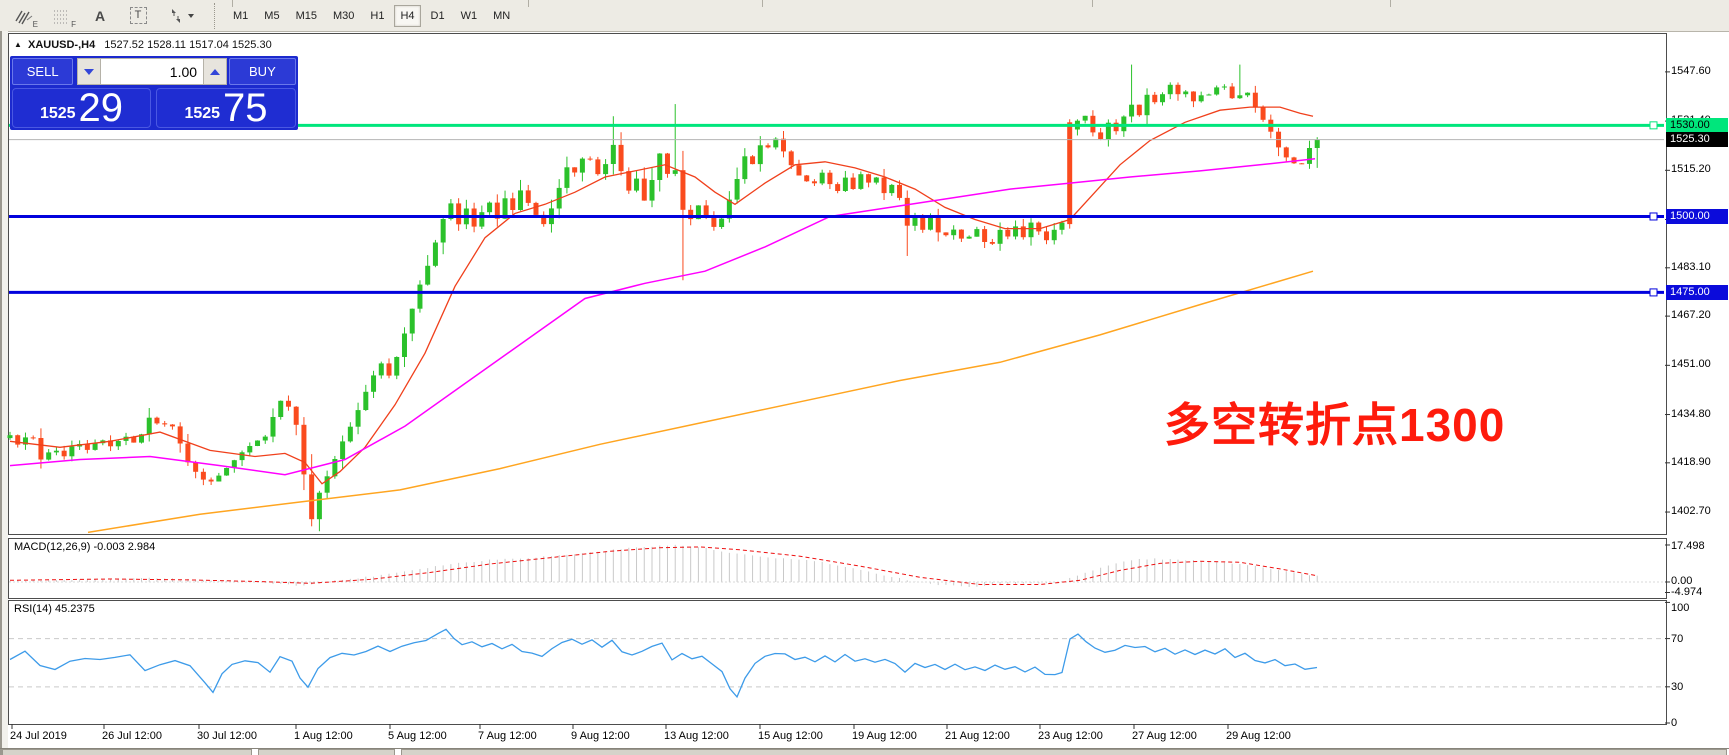 The height and width of the screenshot is (755, 1729). What do you see at coordinates (240, 16) in the screenshot?
I see `timeframe-button-m1: M1` at bounding box center [240, 16].